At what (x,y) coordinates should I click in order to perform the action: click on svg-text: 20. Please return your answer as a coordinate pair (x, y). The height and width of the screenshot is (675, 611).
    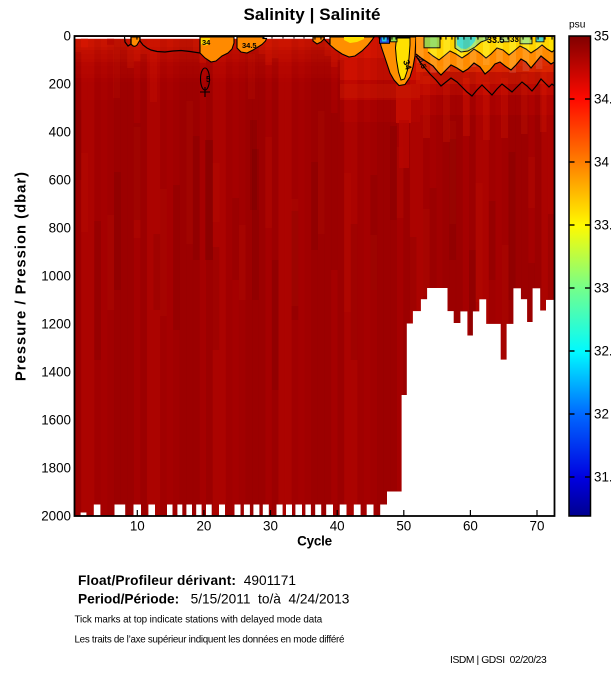
    Looking at the image, I should click on (203, 526).